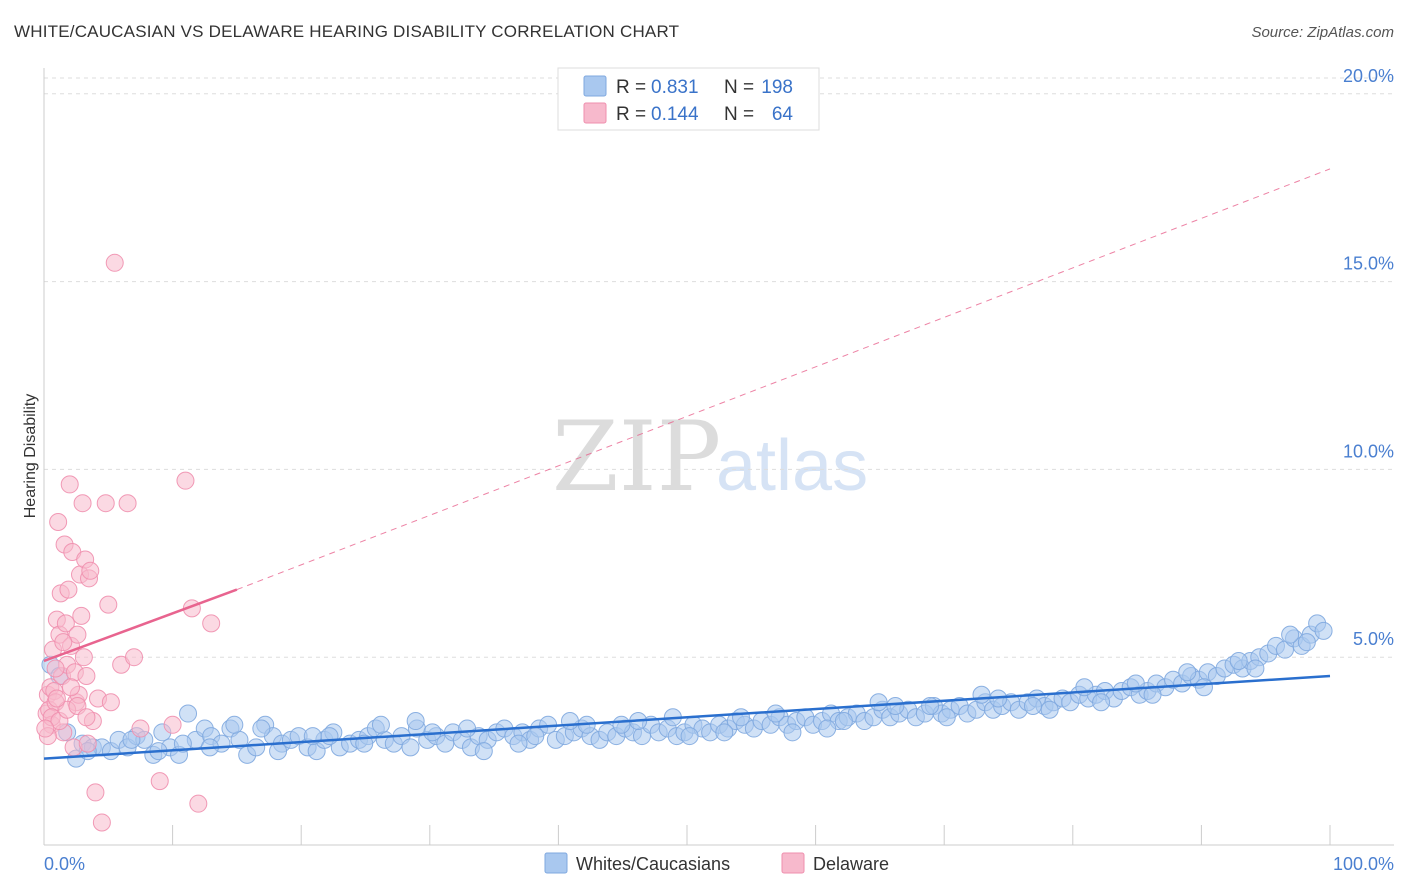 This screenshot has width=1406, height=892. I want to click on bottom-legend-swatch-whites, so click(556, 863).